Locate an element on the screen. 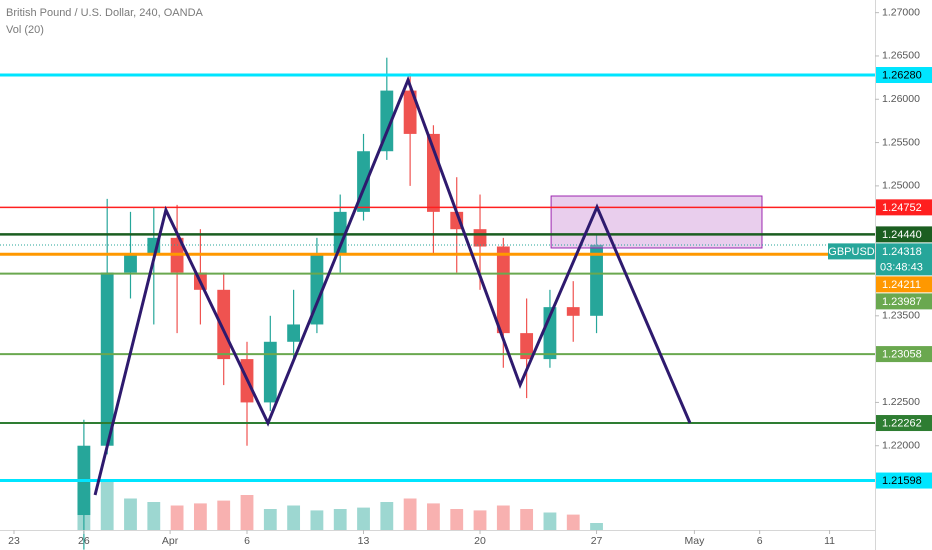 This screenshot has height=550, width=932. price-tag-label: 1.24318 is located at coordinates (902, 252).